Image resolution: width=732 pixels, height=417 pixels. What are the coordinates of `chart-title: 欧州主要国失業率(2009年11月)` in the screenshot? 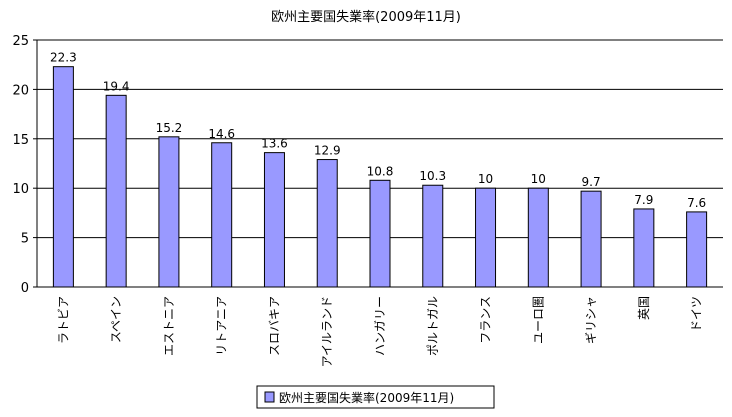 It's located at (366, 17).